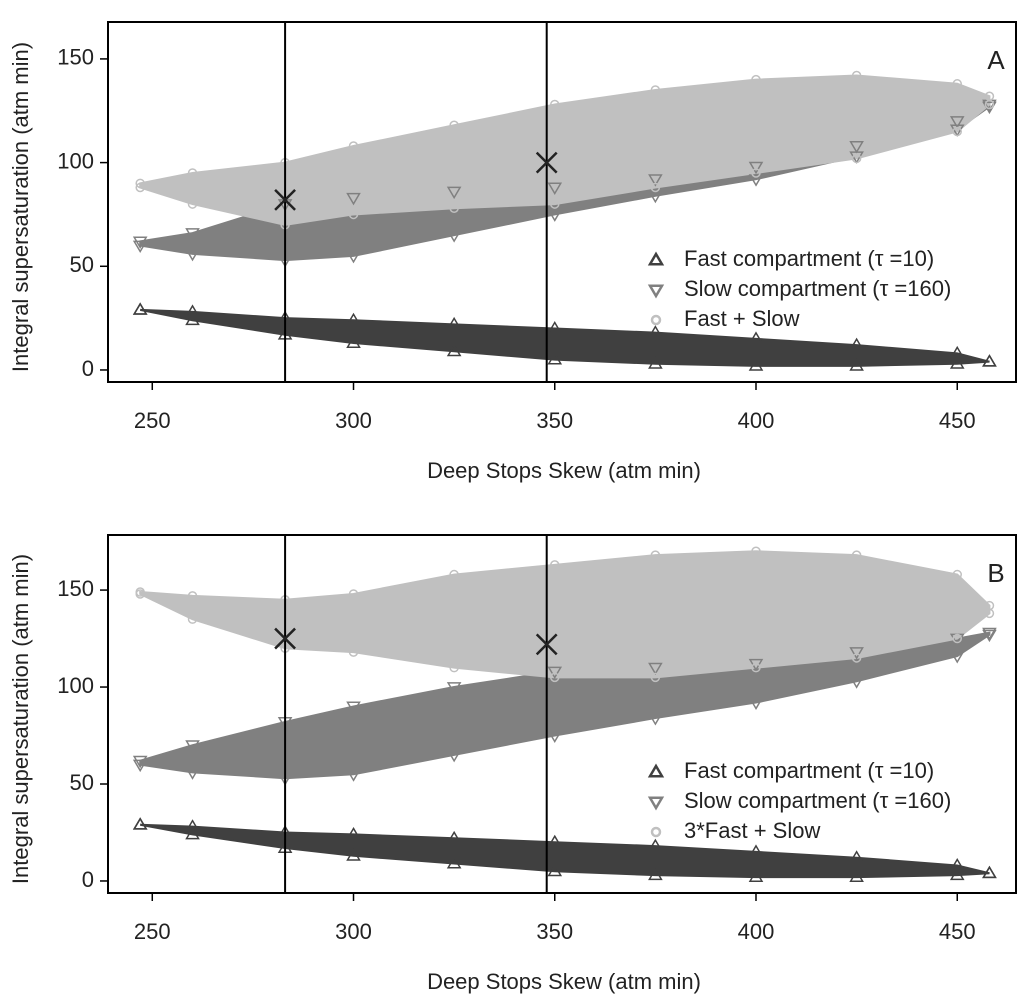  I want to click on y-tick-label: 150, so click(75, 588).